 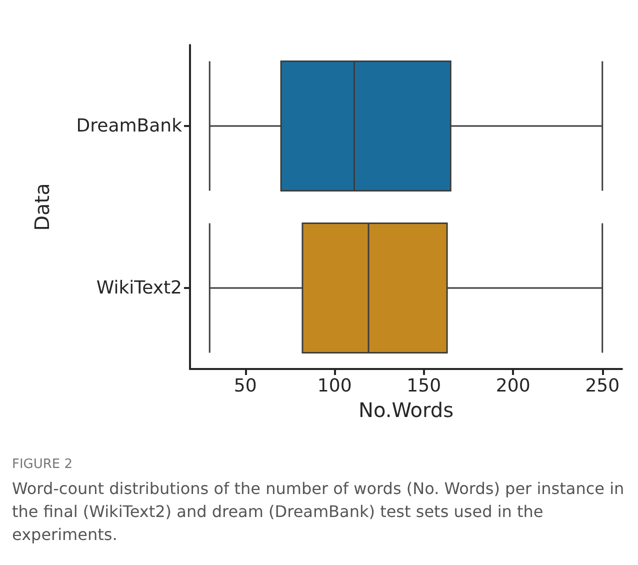 I want to click on x-axis-title: No.Words, so click(x=406, y=410).